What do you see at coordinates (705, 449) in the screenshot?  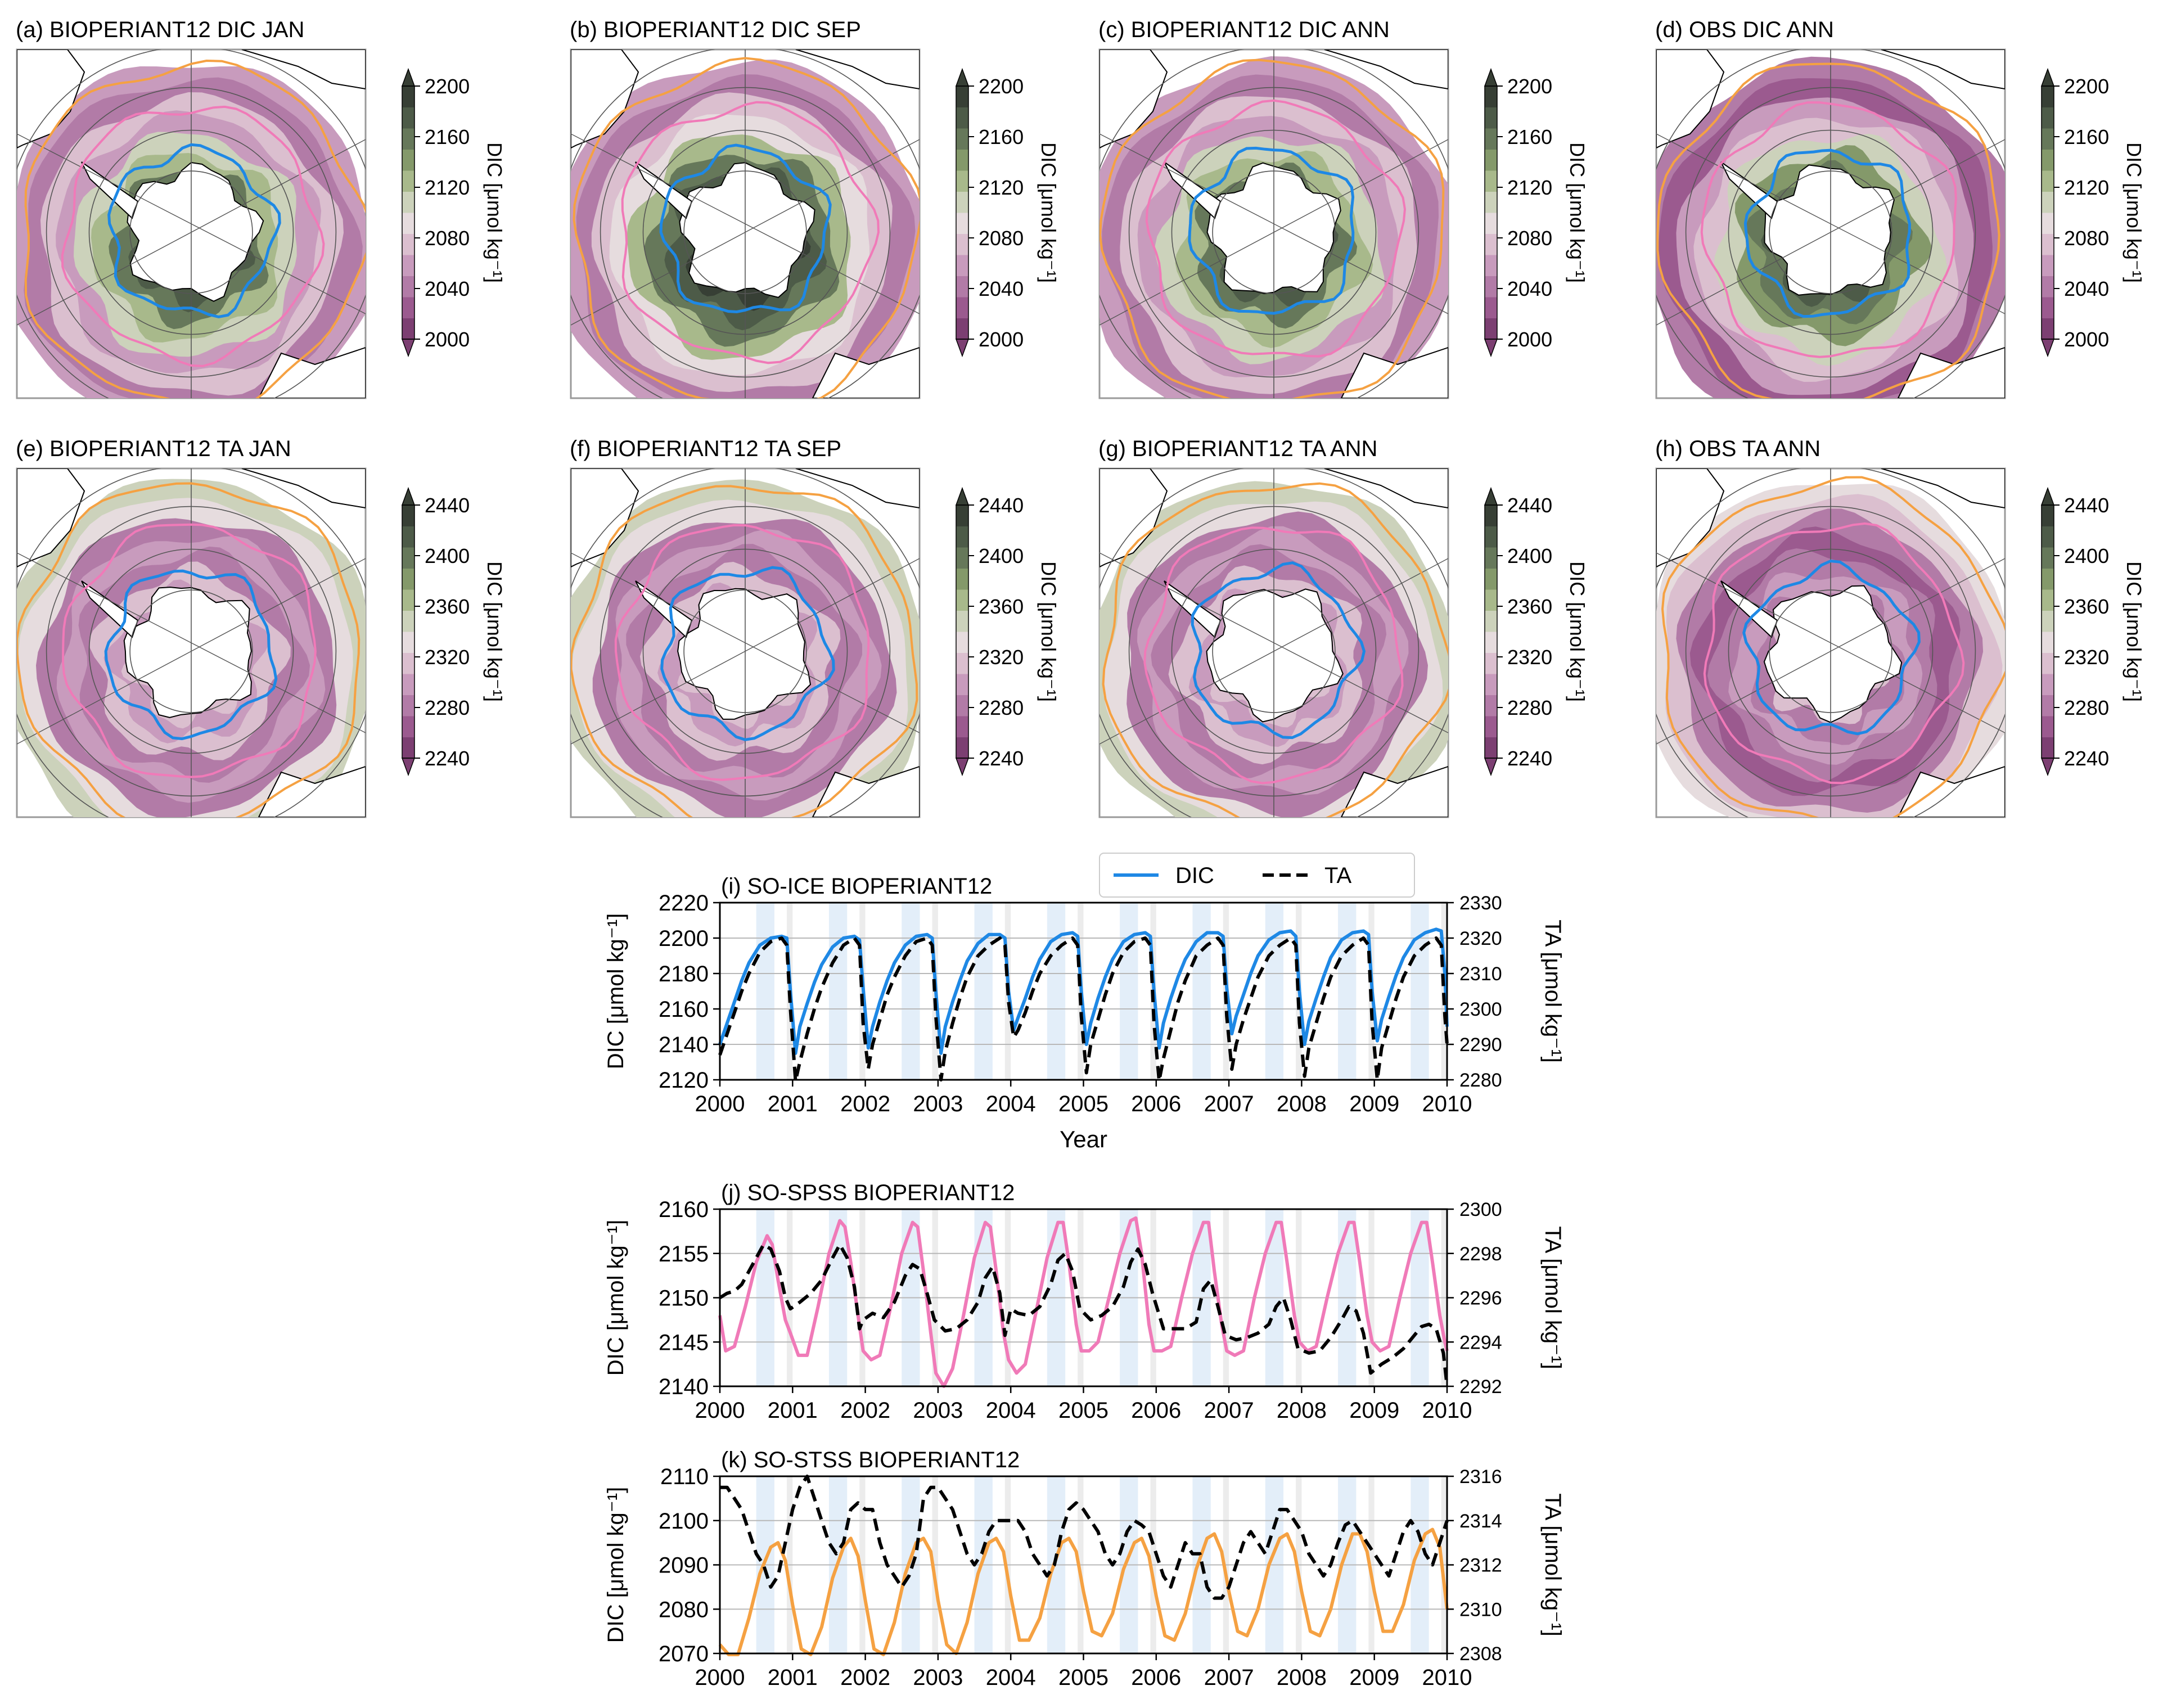 I see `map-title: (f) BIOPERIANT12 TA SEP` at bounding box center [705, 449].